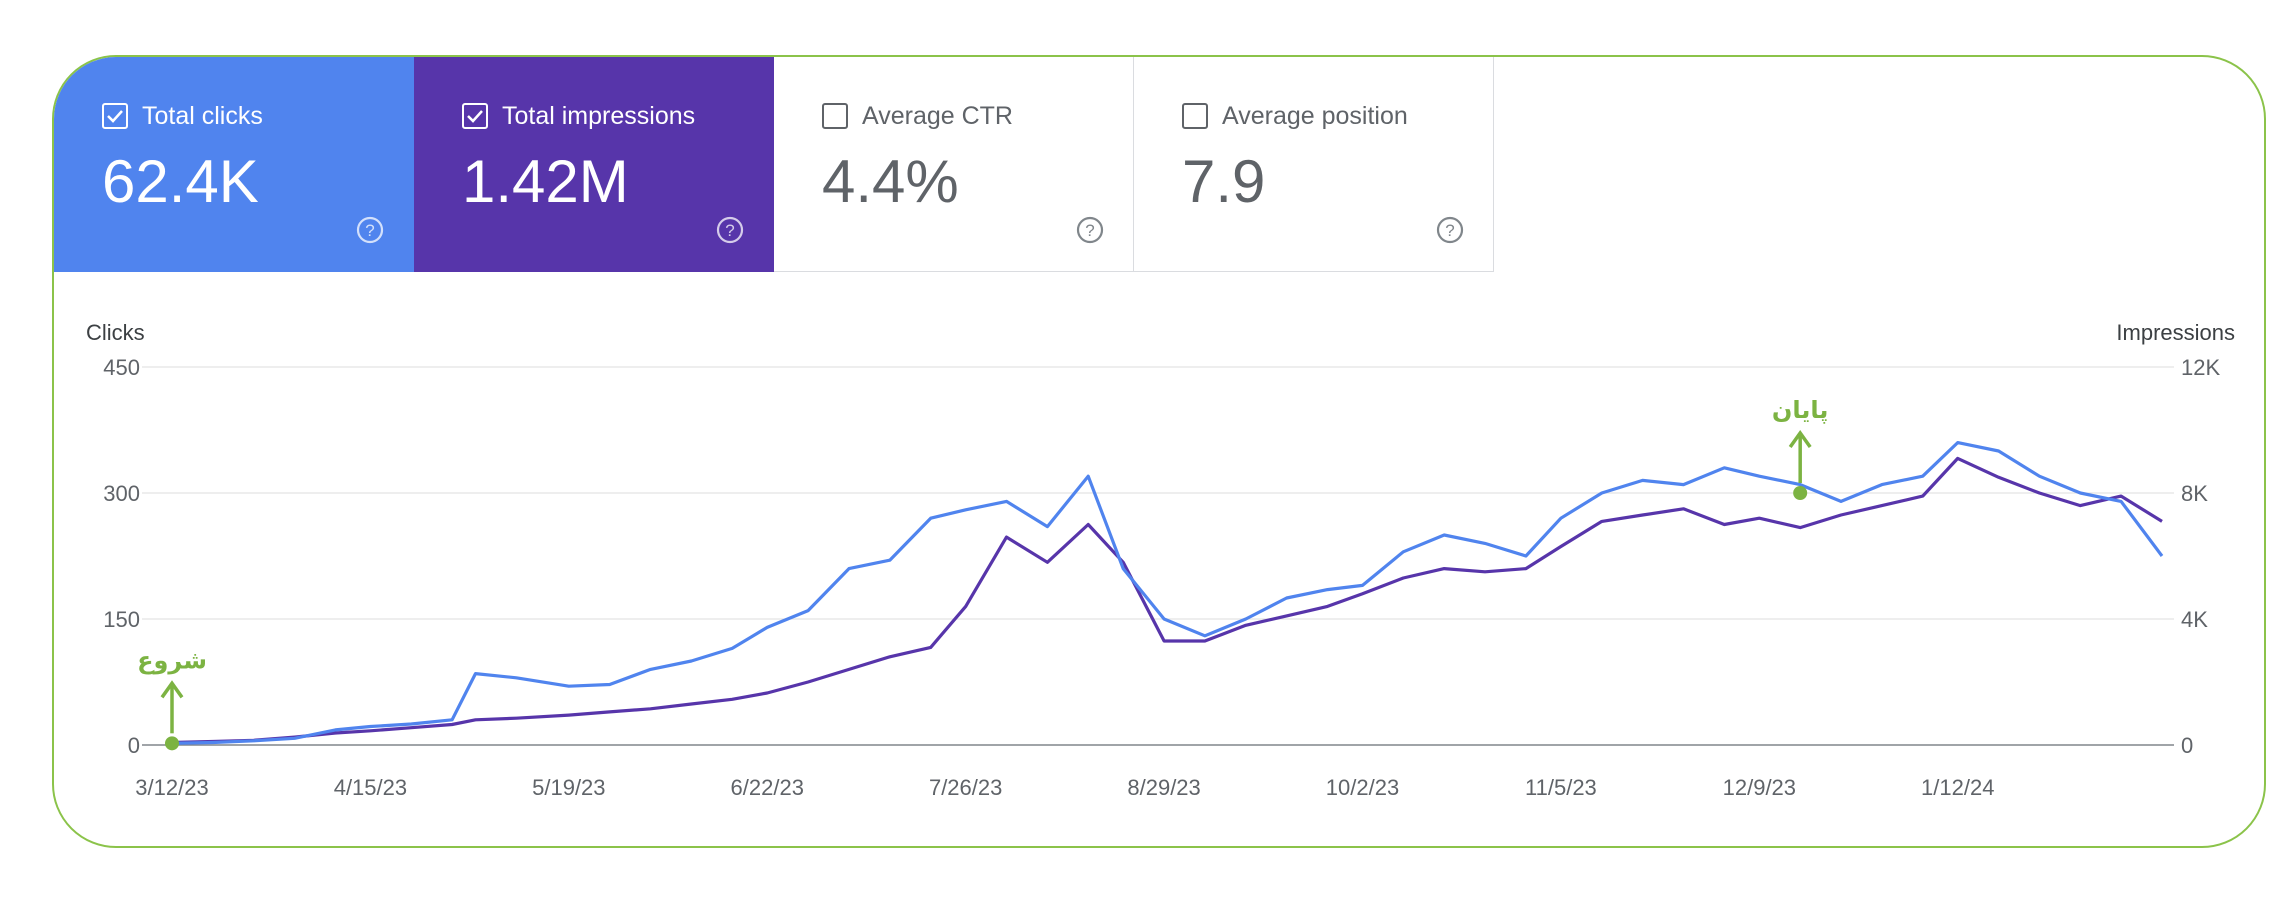 Image resolution: width=2296 pixels, height=900 pixels. Describe the element at coordinates (1314, 164) in the screenshot. I see `average-position-card: Average position 7.9 ?` at that location.